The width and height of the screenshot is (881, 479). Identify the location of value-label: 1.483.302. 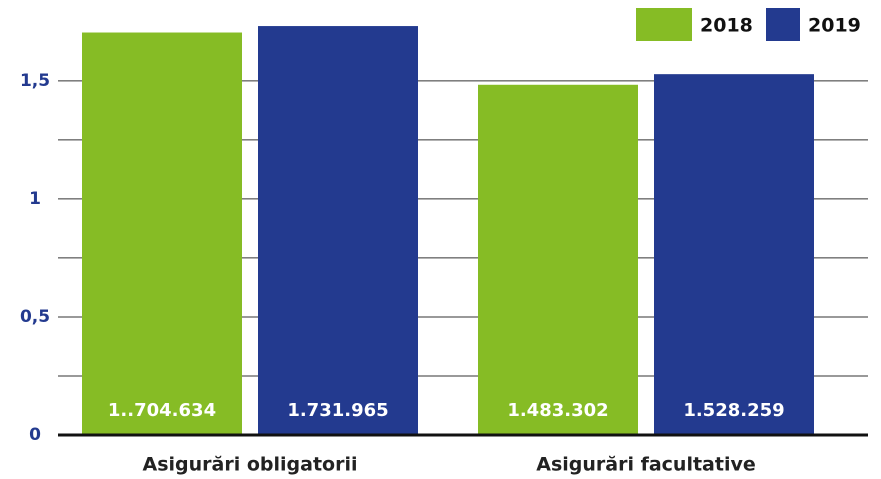
(557, 410).